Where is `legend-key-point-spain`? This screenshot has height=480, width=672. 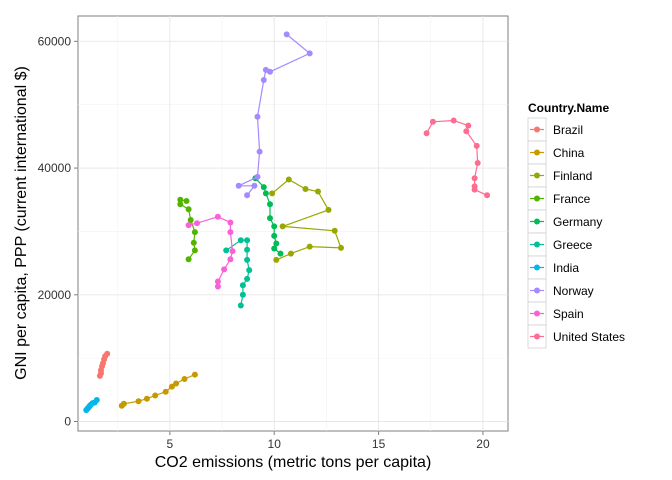
legend-key-point-spain is located at coordinates (537, 313).